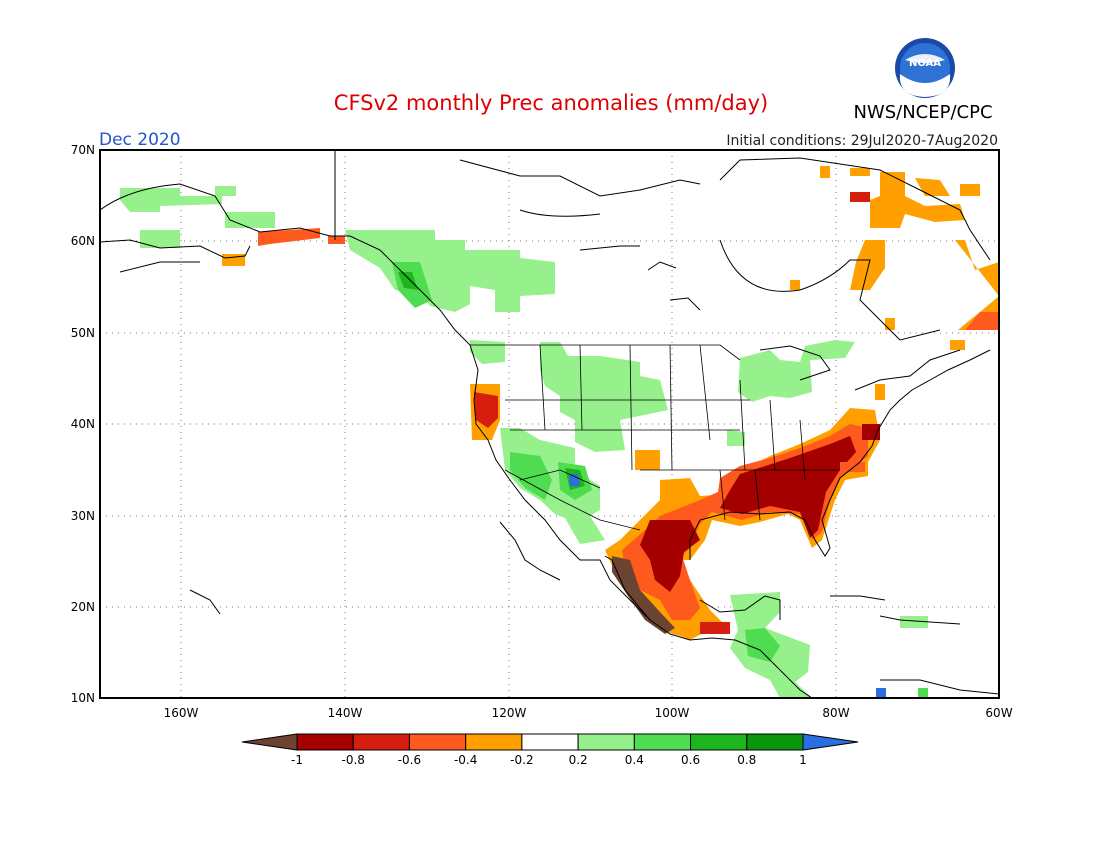 This screenshot has width=1100, height=850. I want to click on lon-label-80w: 80W, so click(835, 713).